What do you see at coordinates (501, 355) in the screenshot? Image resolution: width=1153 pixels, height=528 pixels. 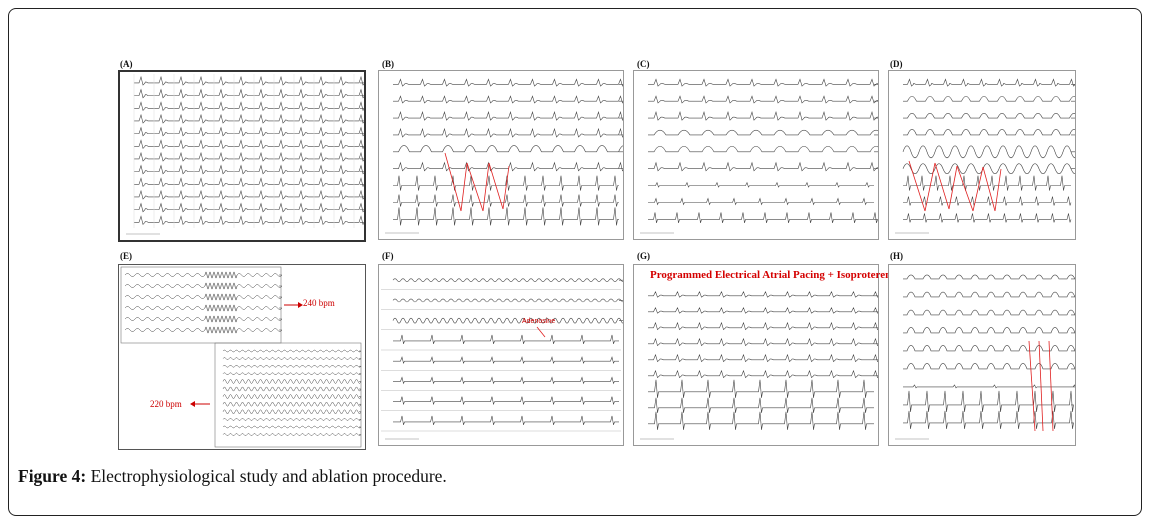 I see `panel-f-ecg` at bounding box center [501, 355].